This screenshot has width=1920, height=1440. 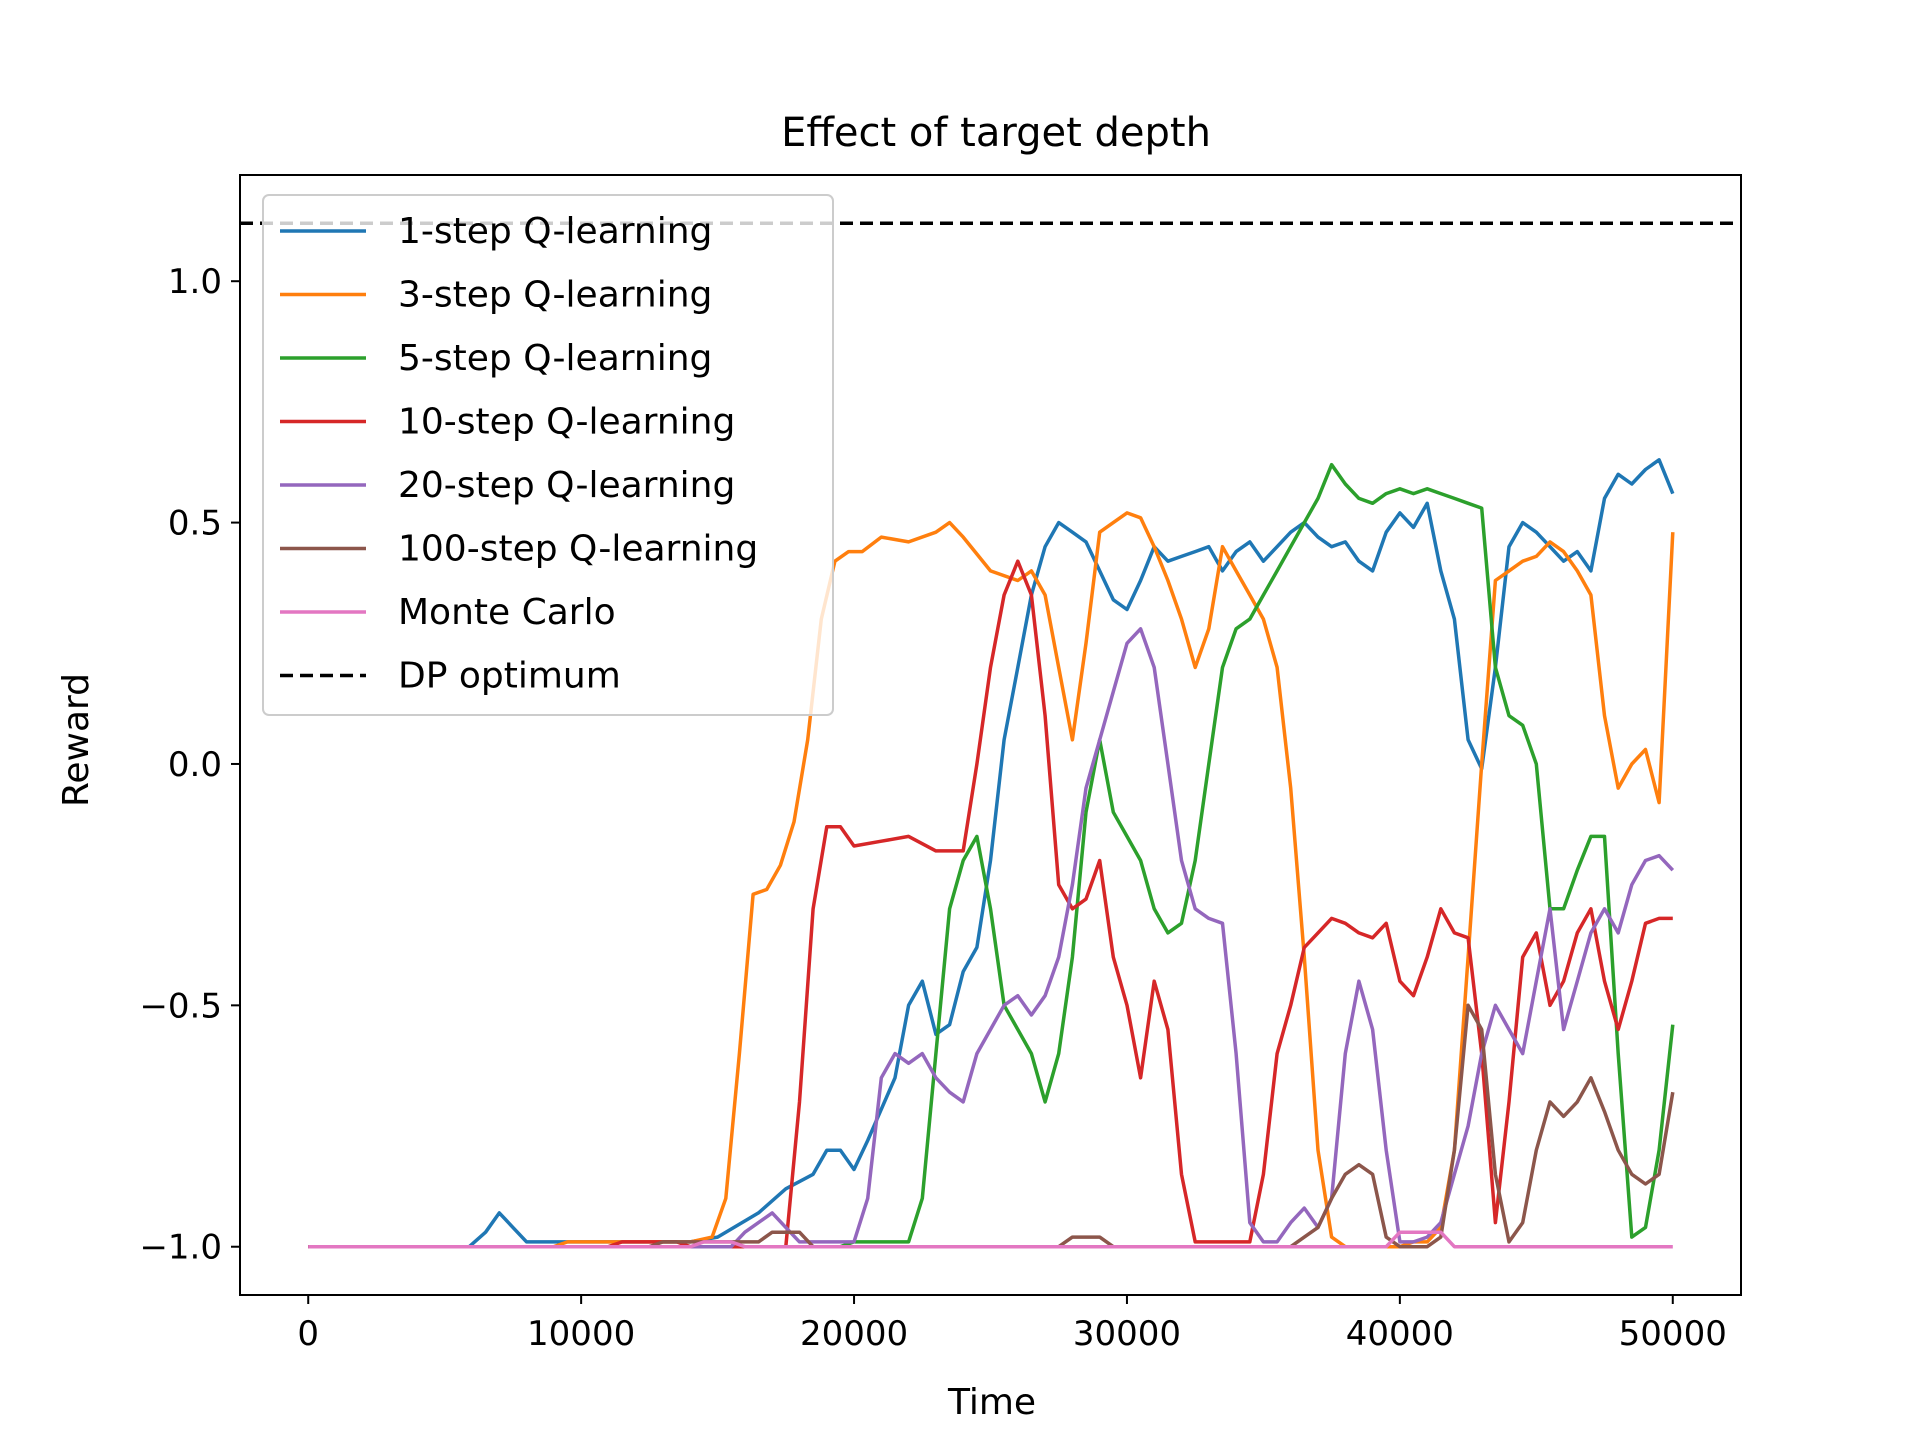 I want to click on y-axis: −1.0 −0.5 0.0 0.5 1.0, so click(x=189, y=765).